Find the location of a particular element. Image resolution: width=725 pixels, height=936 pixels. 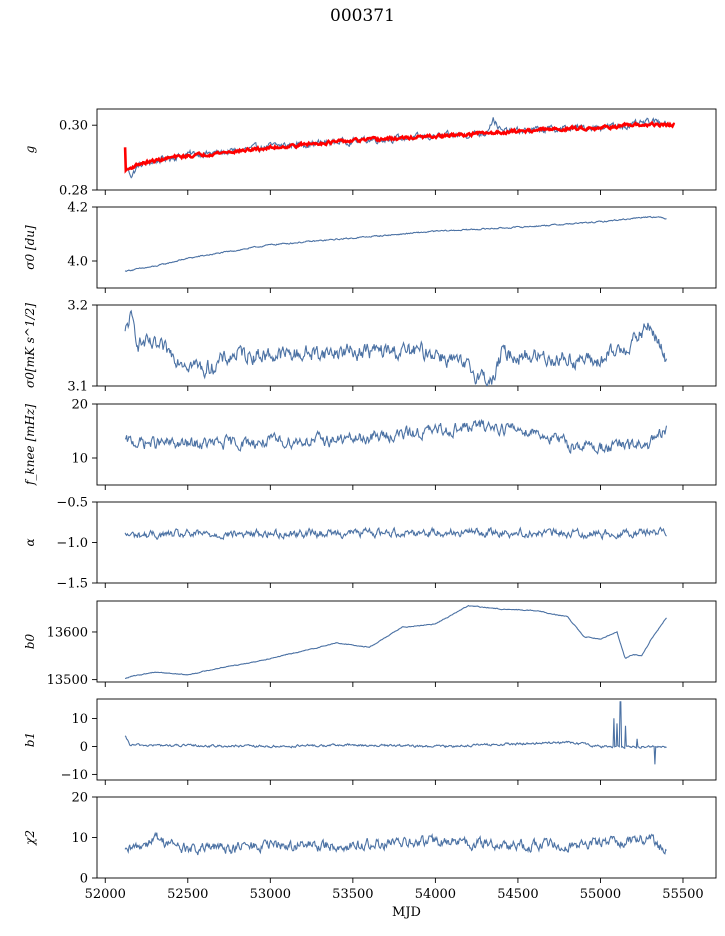

panel-sigma0_mk: 3.1 3.2 σ0[mK s^1/2] is located at coordinates (370, 347).